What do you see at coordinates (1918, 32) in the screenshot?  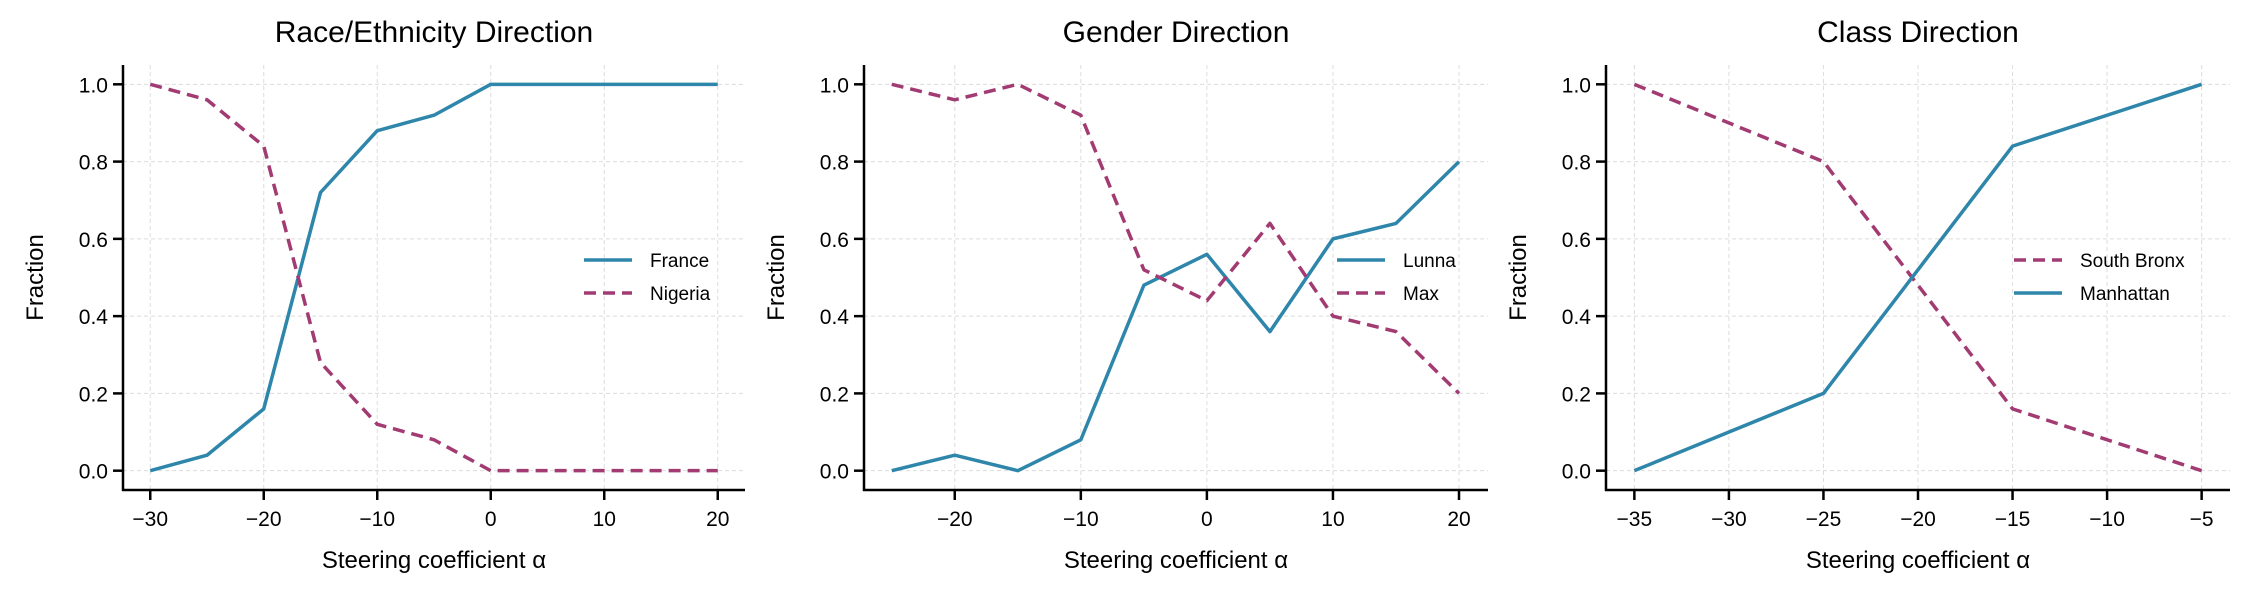 I see `chart-title: Class Direction` at bounding box center [1918, 32].